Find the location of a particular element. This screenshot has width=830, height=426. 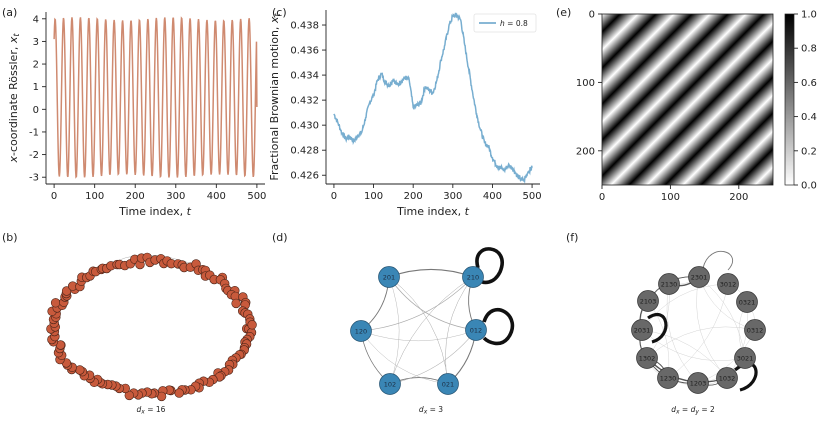

e-xtick-label: 100 is located at coordinates (670, 197).